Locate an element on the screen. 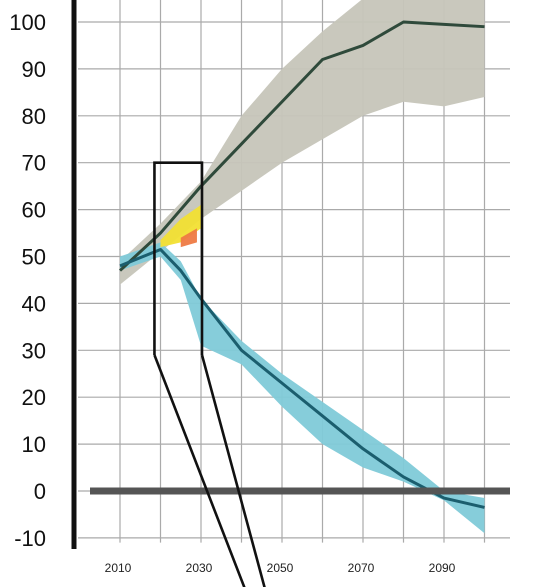 The height and width of the screenshot is (587, 534). y-tick-label: 10 is located at coordinates (34, 444).